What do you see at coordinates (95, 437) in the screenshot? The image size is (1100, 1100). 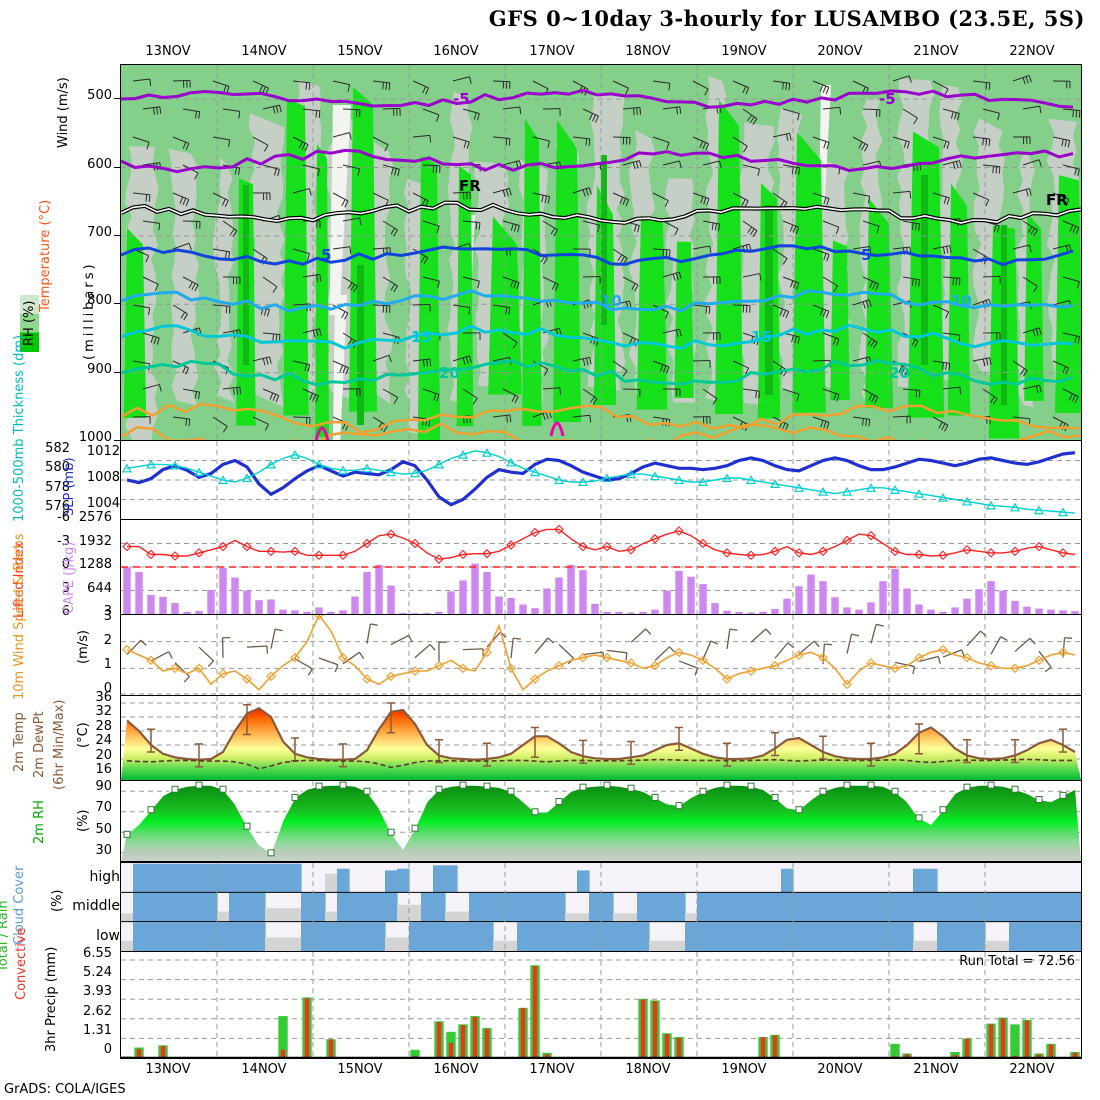 I see `pressure-tick-label: 1000` at bounding box center [95, 437].